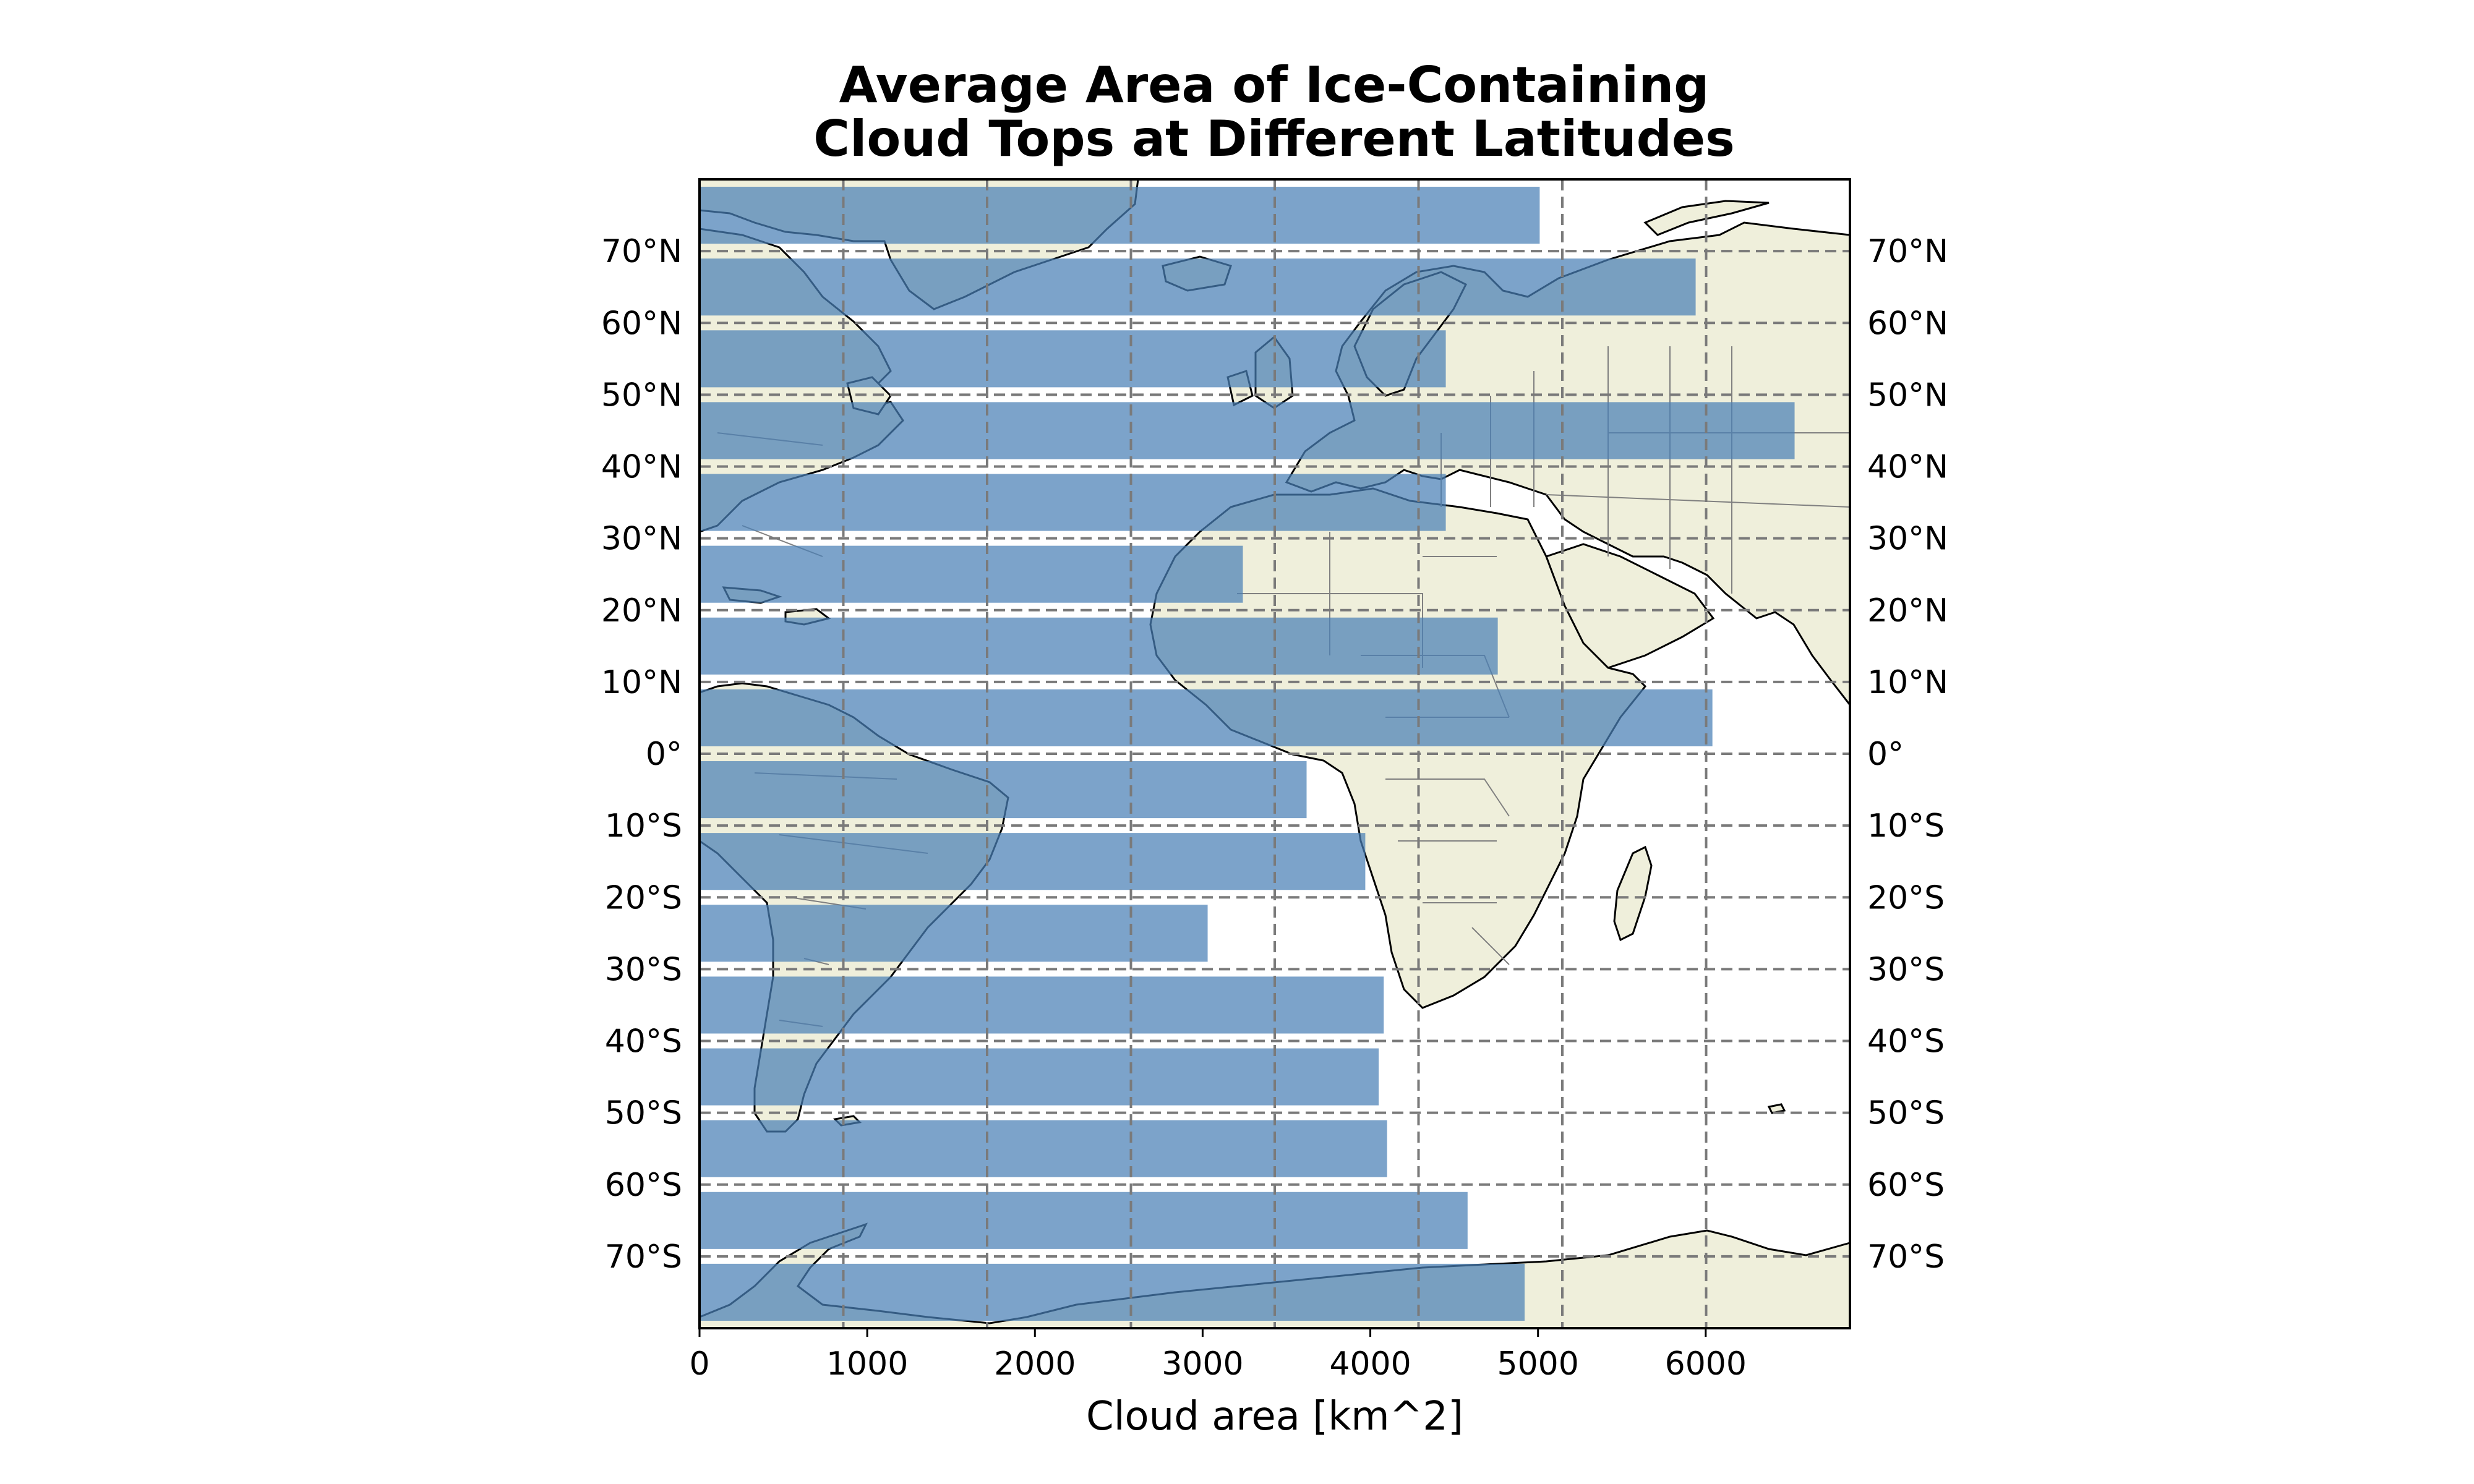  Describe the element at coordinates (1907, 251) in the screenshot. I see `y-tick-label-right-0: 70°N` at that location.